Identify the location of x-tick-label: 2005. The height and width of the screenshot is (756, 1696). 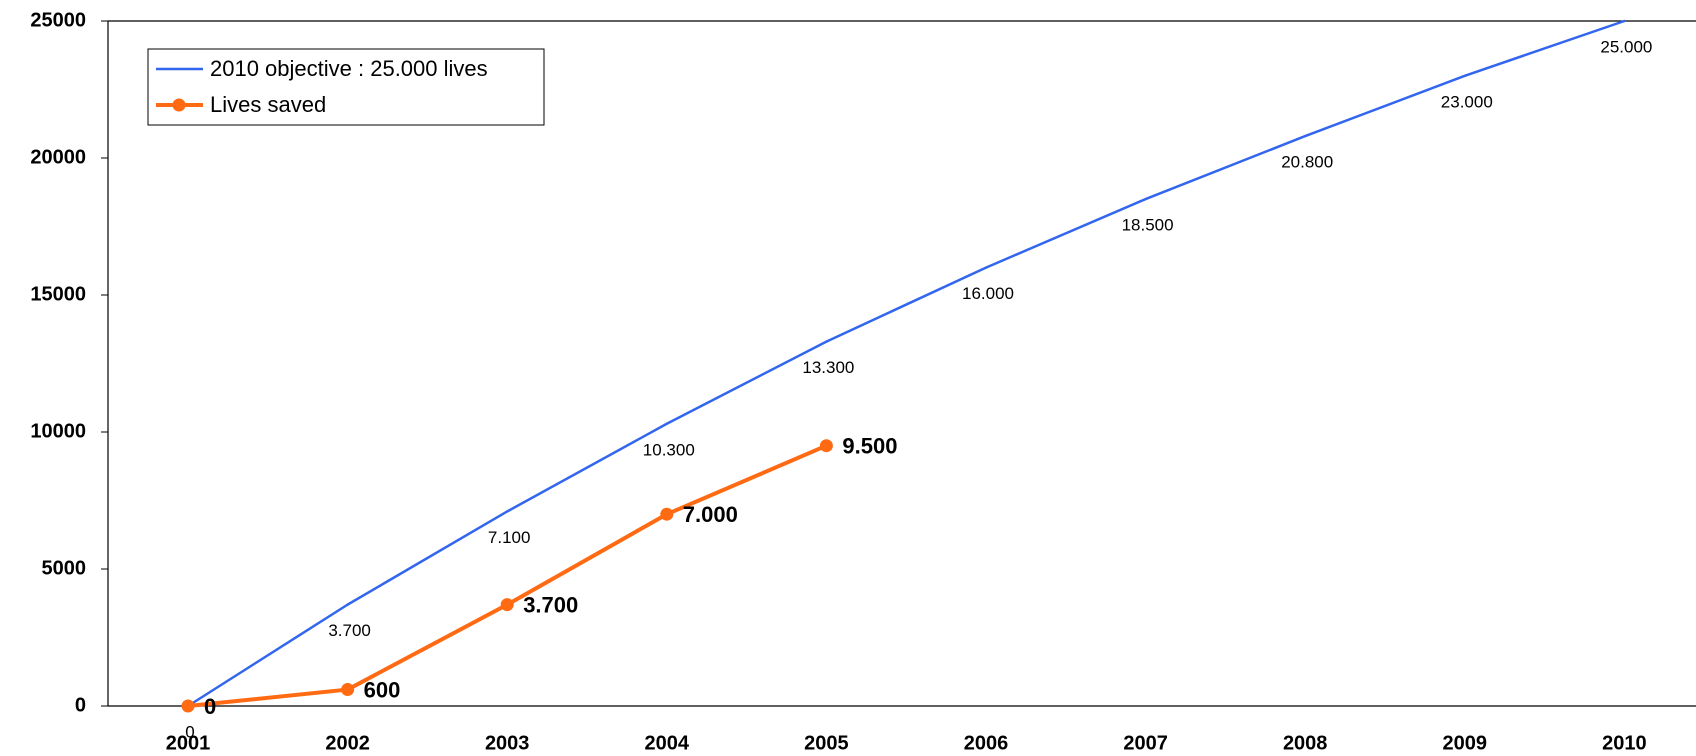
(826, 743).